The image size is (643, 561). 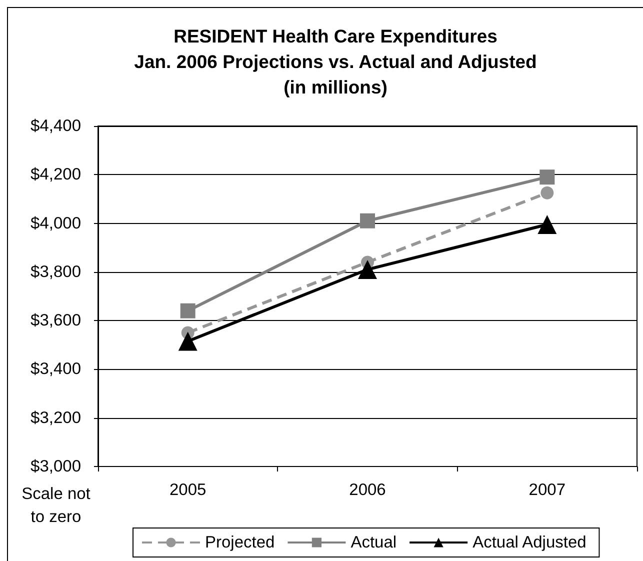 I want to click on y-tick-label: $3,400, so click(x=55, y=369).